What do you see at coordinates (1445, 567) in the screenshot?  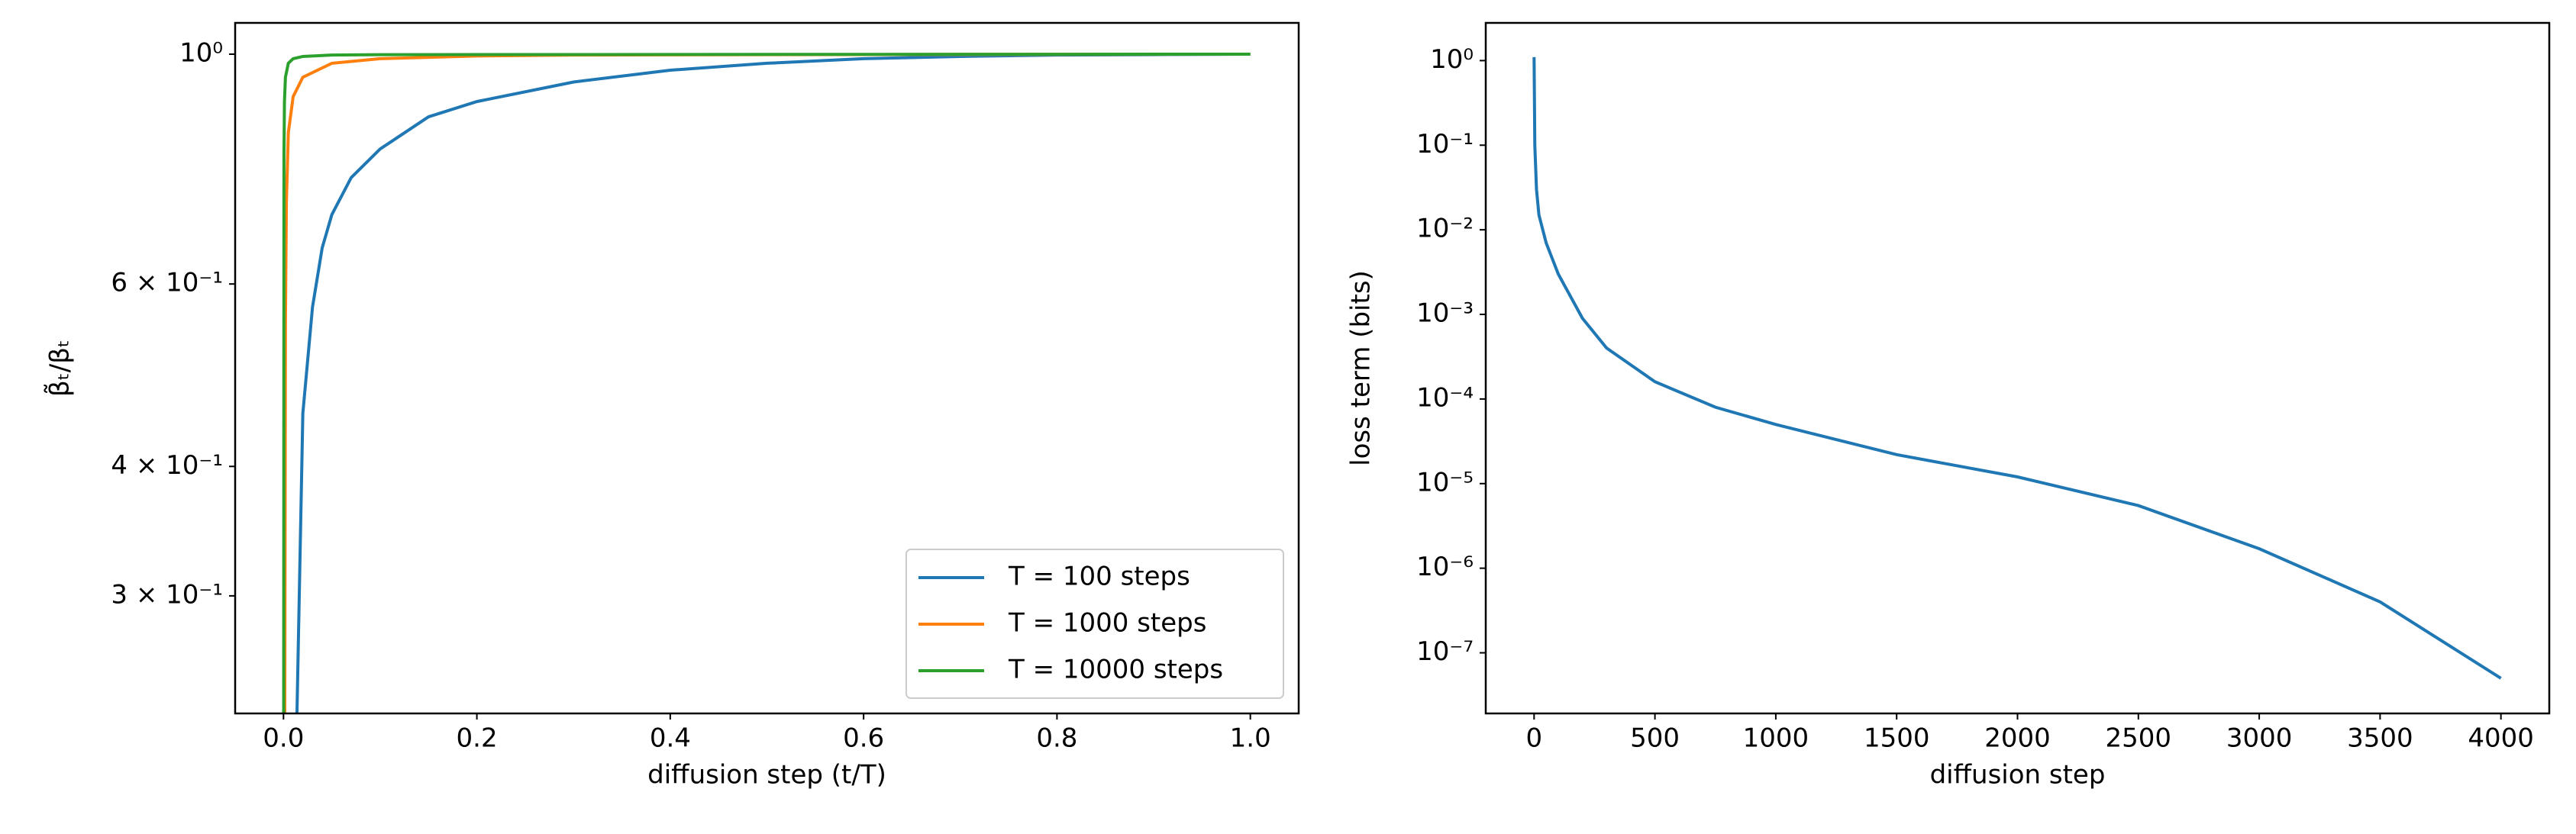 I see `y-tick-label: 10⁻⁶` at bounding box center [1445, 567].